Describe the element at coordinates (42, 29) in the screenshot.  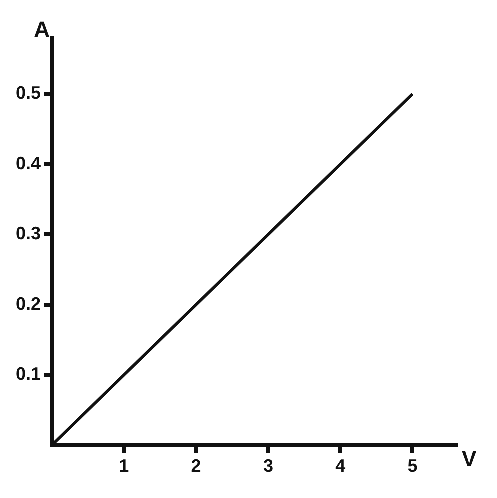
I see `y-axis-title: A` at that location.